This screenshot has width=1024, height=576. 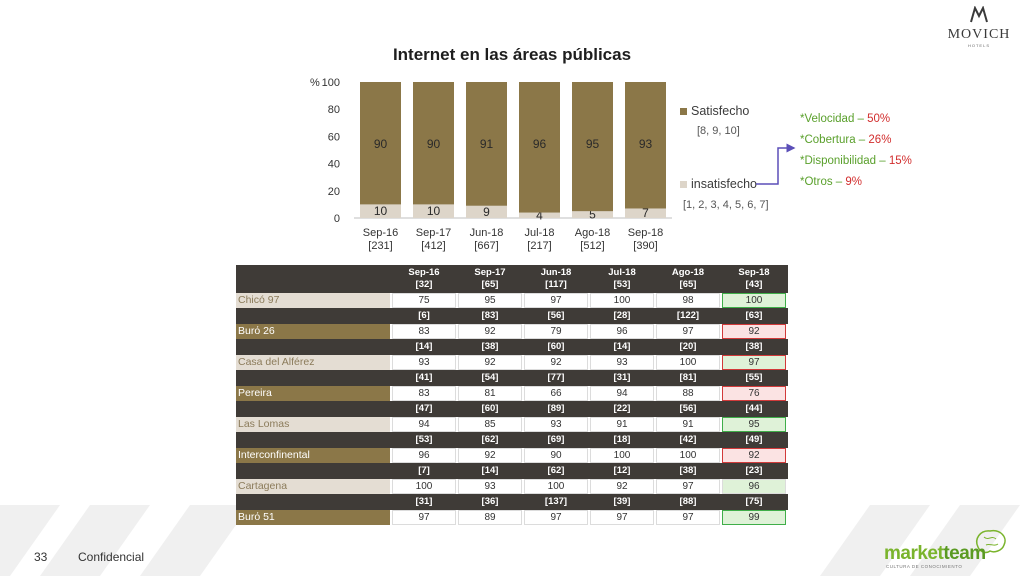 I want to click on hotel-value-row: Chicó 97 75 95 97 100 98 100, so click(x=512, y=300).